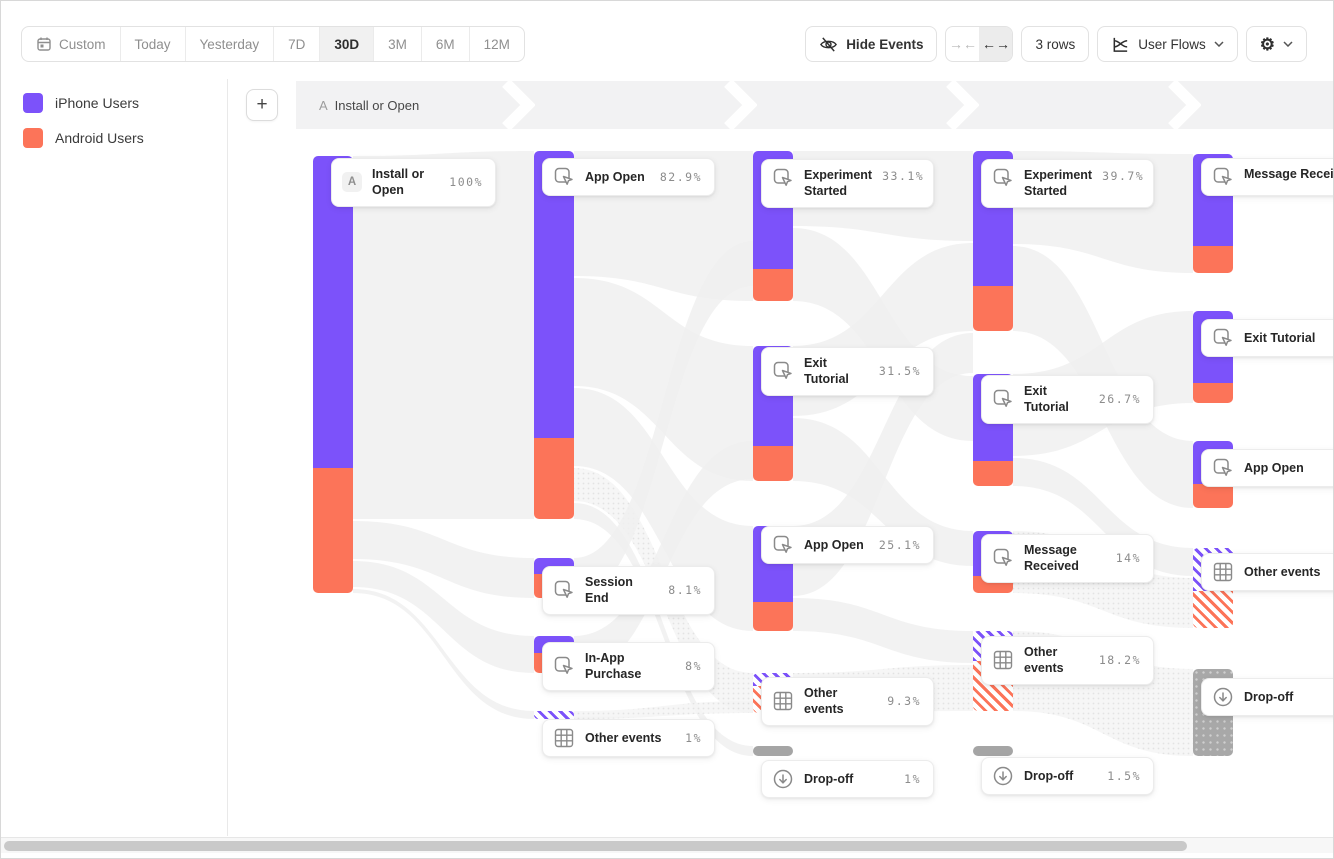 The width and height of the screenshot is (1334, 859). I want to click on gear-icon: ⚙, so click(1267, 44).